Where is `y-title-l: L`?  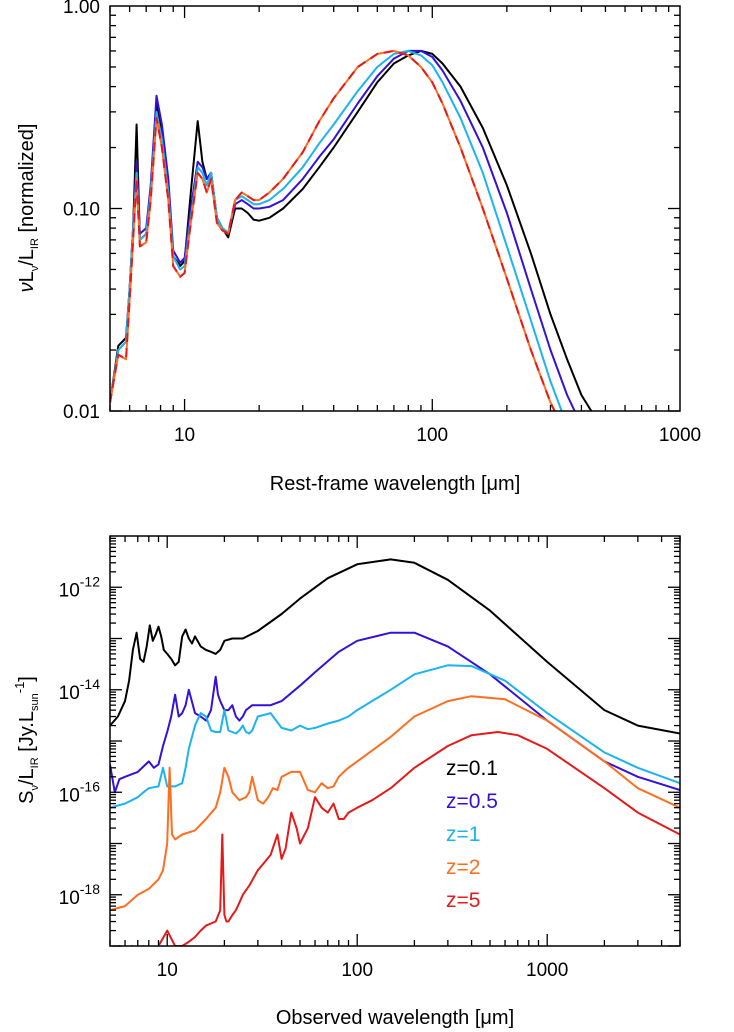
y-title-l: L is located at coordinates (27, 276).